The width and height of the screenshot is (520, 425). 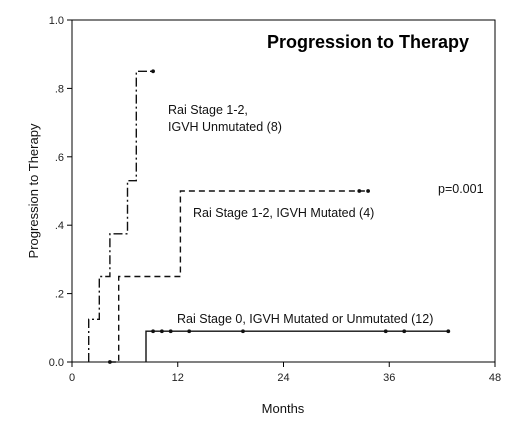 I want to click on x-tick-label: 0, so click(x=72, y=378).